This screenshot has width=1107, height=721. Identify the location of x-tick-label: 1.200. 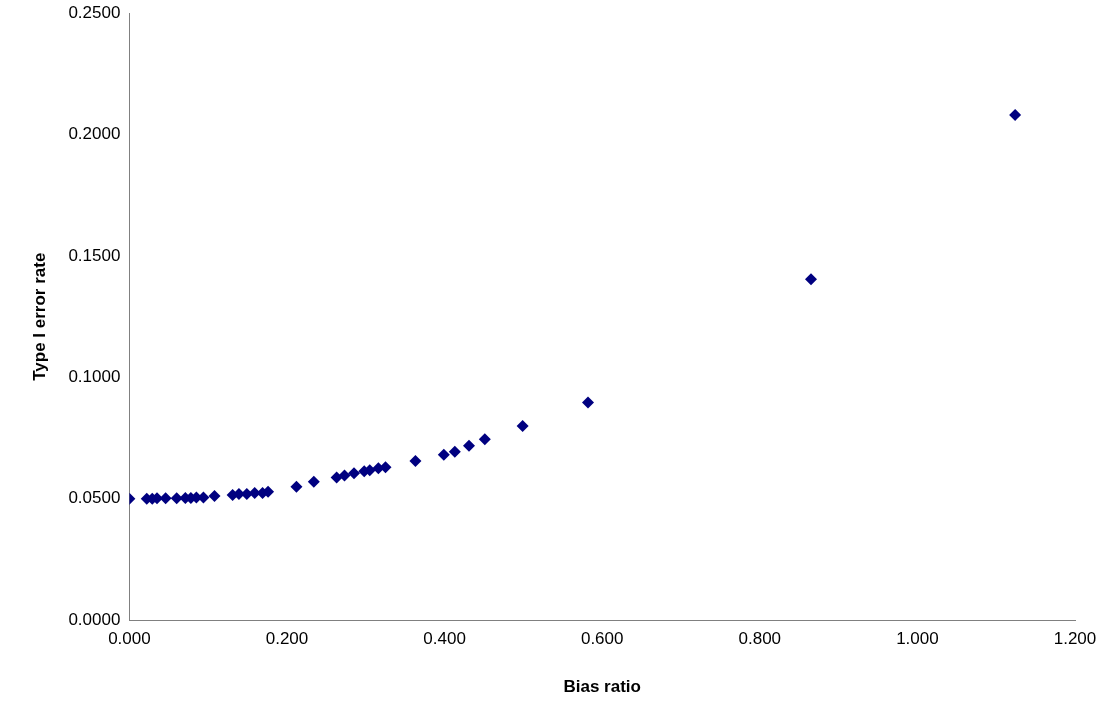
(1075, 639).